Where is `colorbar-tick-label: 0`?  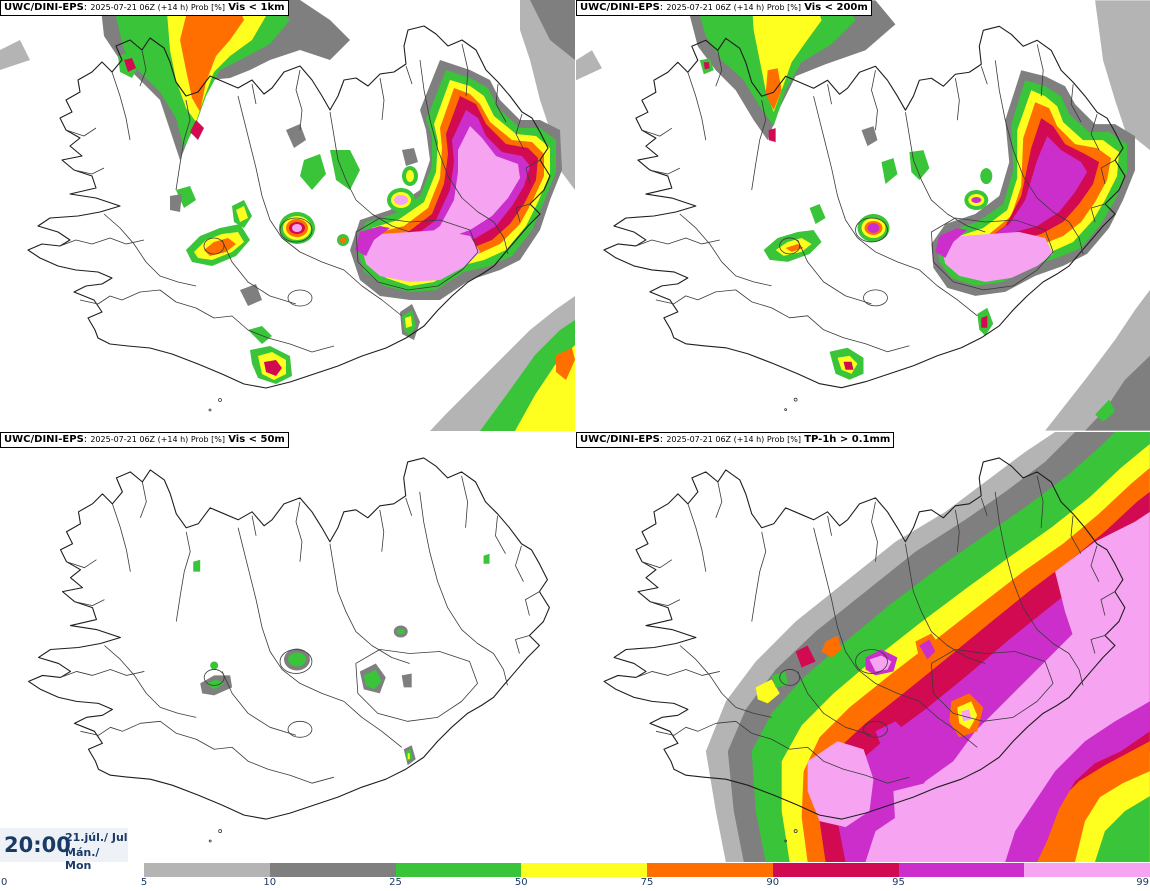 colorbar-tick-label: 0 is located at coordinates (4, 882).